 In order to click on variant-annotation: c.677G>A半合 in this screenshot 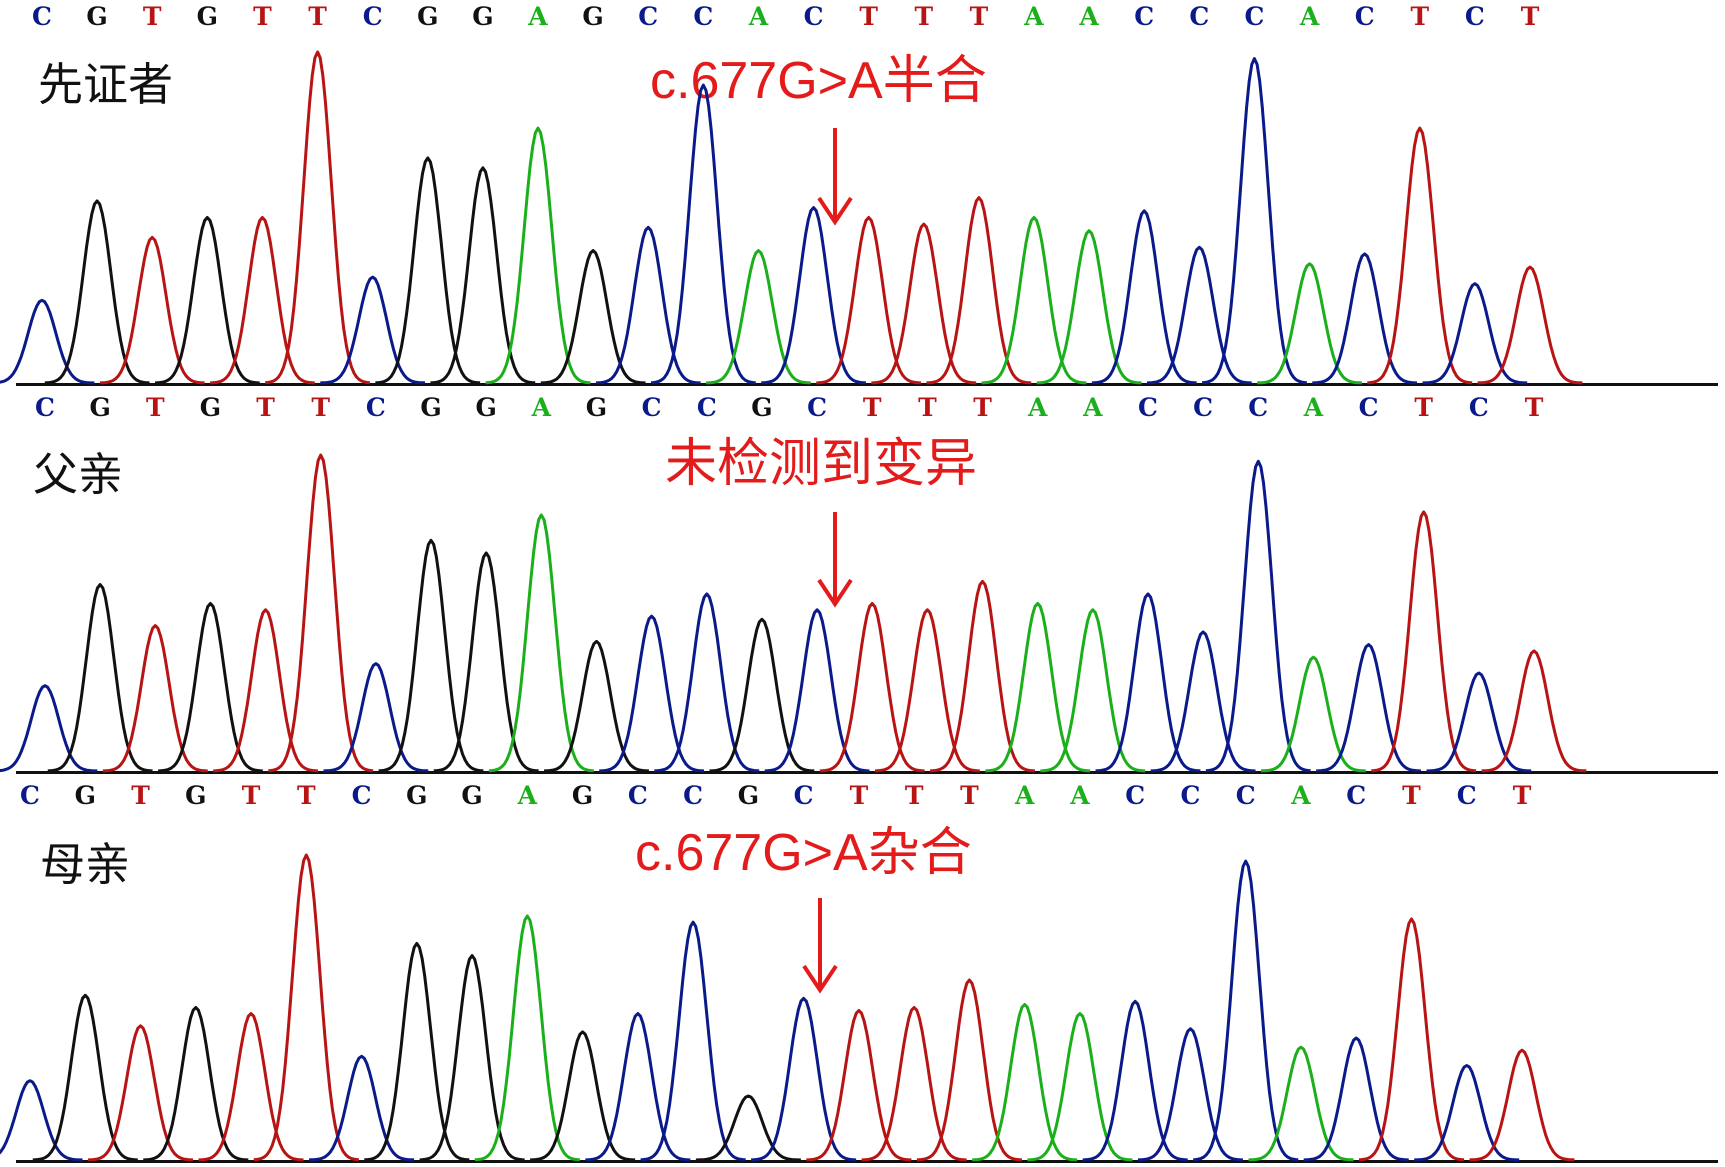, I will do `click(818, 81)`.